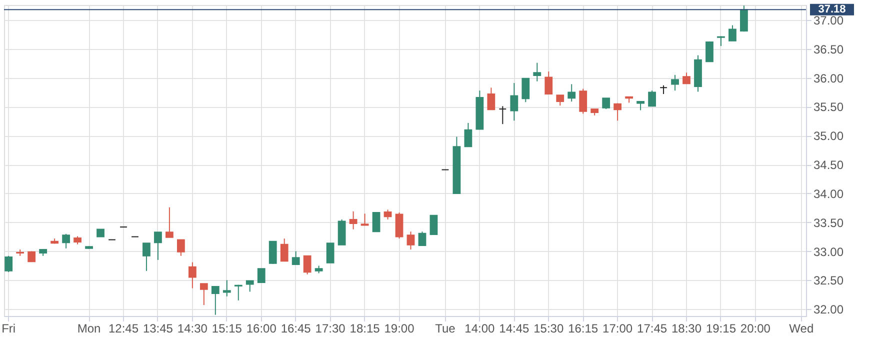 This screenshot has width=876, height=342. What do you see at coordinates (829, 78) in the screenshot?
I see `y-tick-label: 36.00` at bounding box center [829, 78].